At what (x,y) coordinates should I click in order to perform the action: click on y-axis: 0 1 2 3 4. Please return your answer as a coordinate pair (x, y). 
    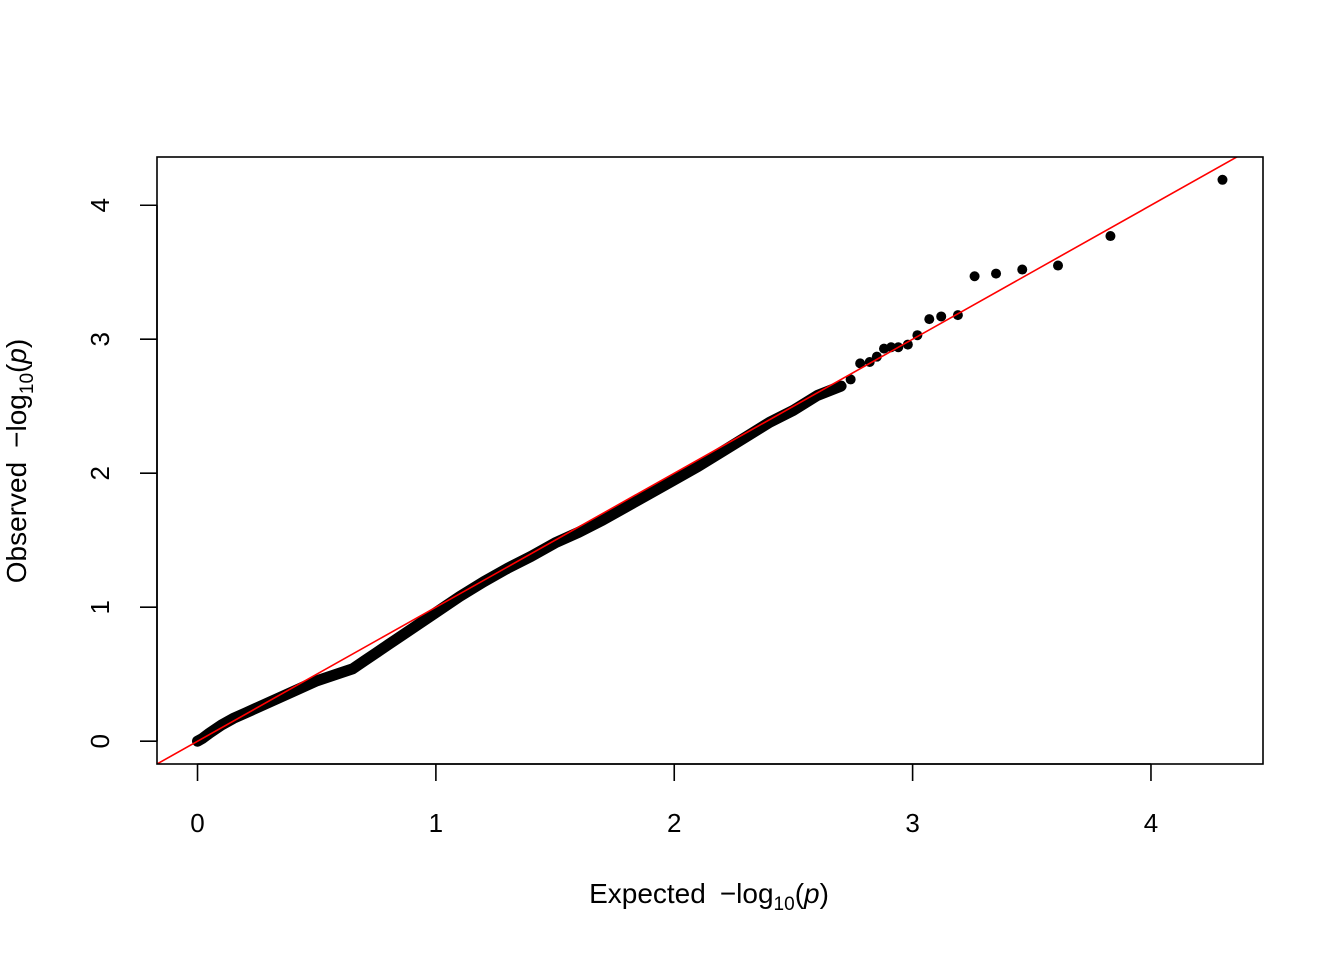
    Looking at the image, I should click on (121, 473).